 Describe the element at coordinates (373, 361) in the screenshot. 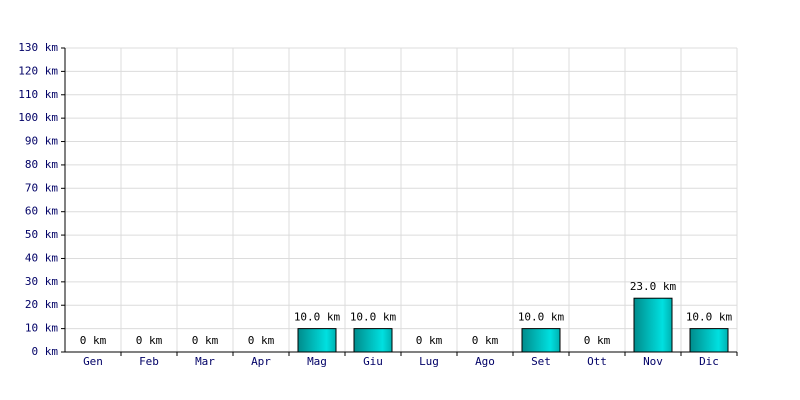

I see `x-tick-label: Giu` at that location.